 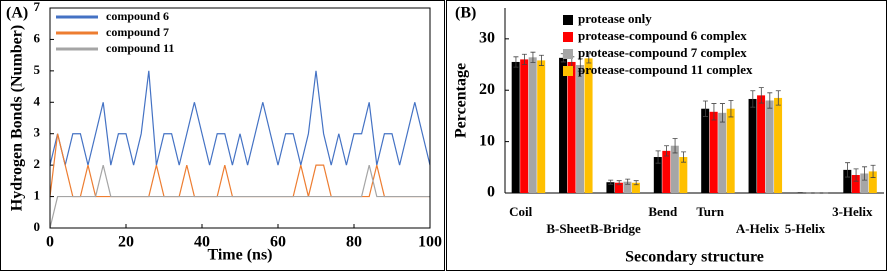 I want to click on y-tick-label: 4, so click(x=37, y=100).